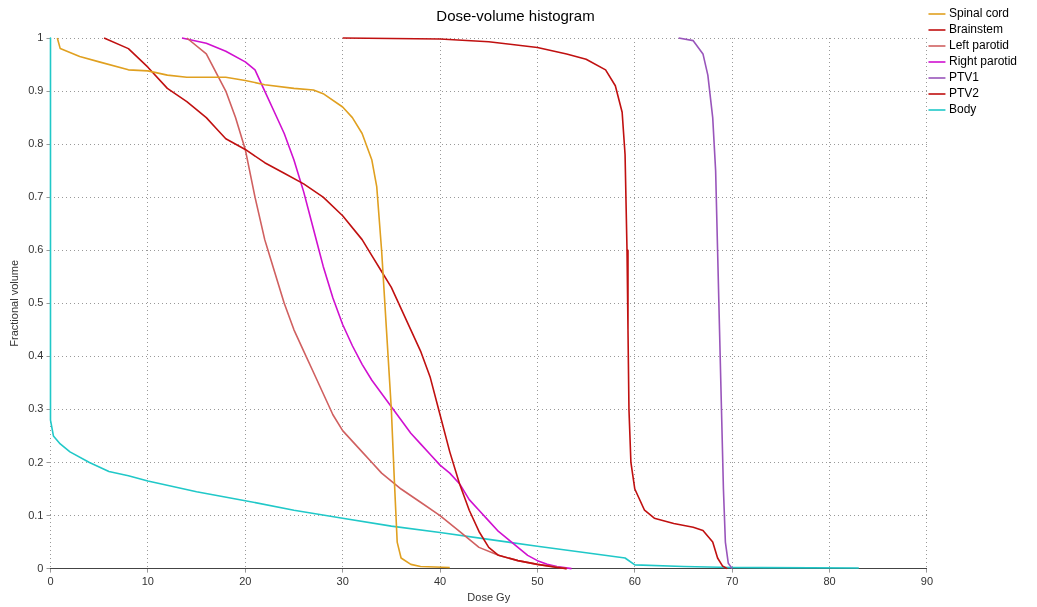  I want to click on y-tick-label: 0.8, so click(36, 143).